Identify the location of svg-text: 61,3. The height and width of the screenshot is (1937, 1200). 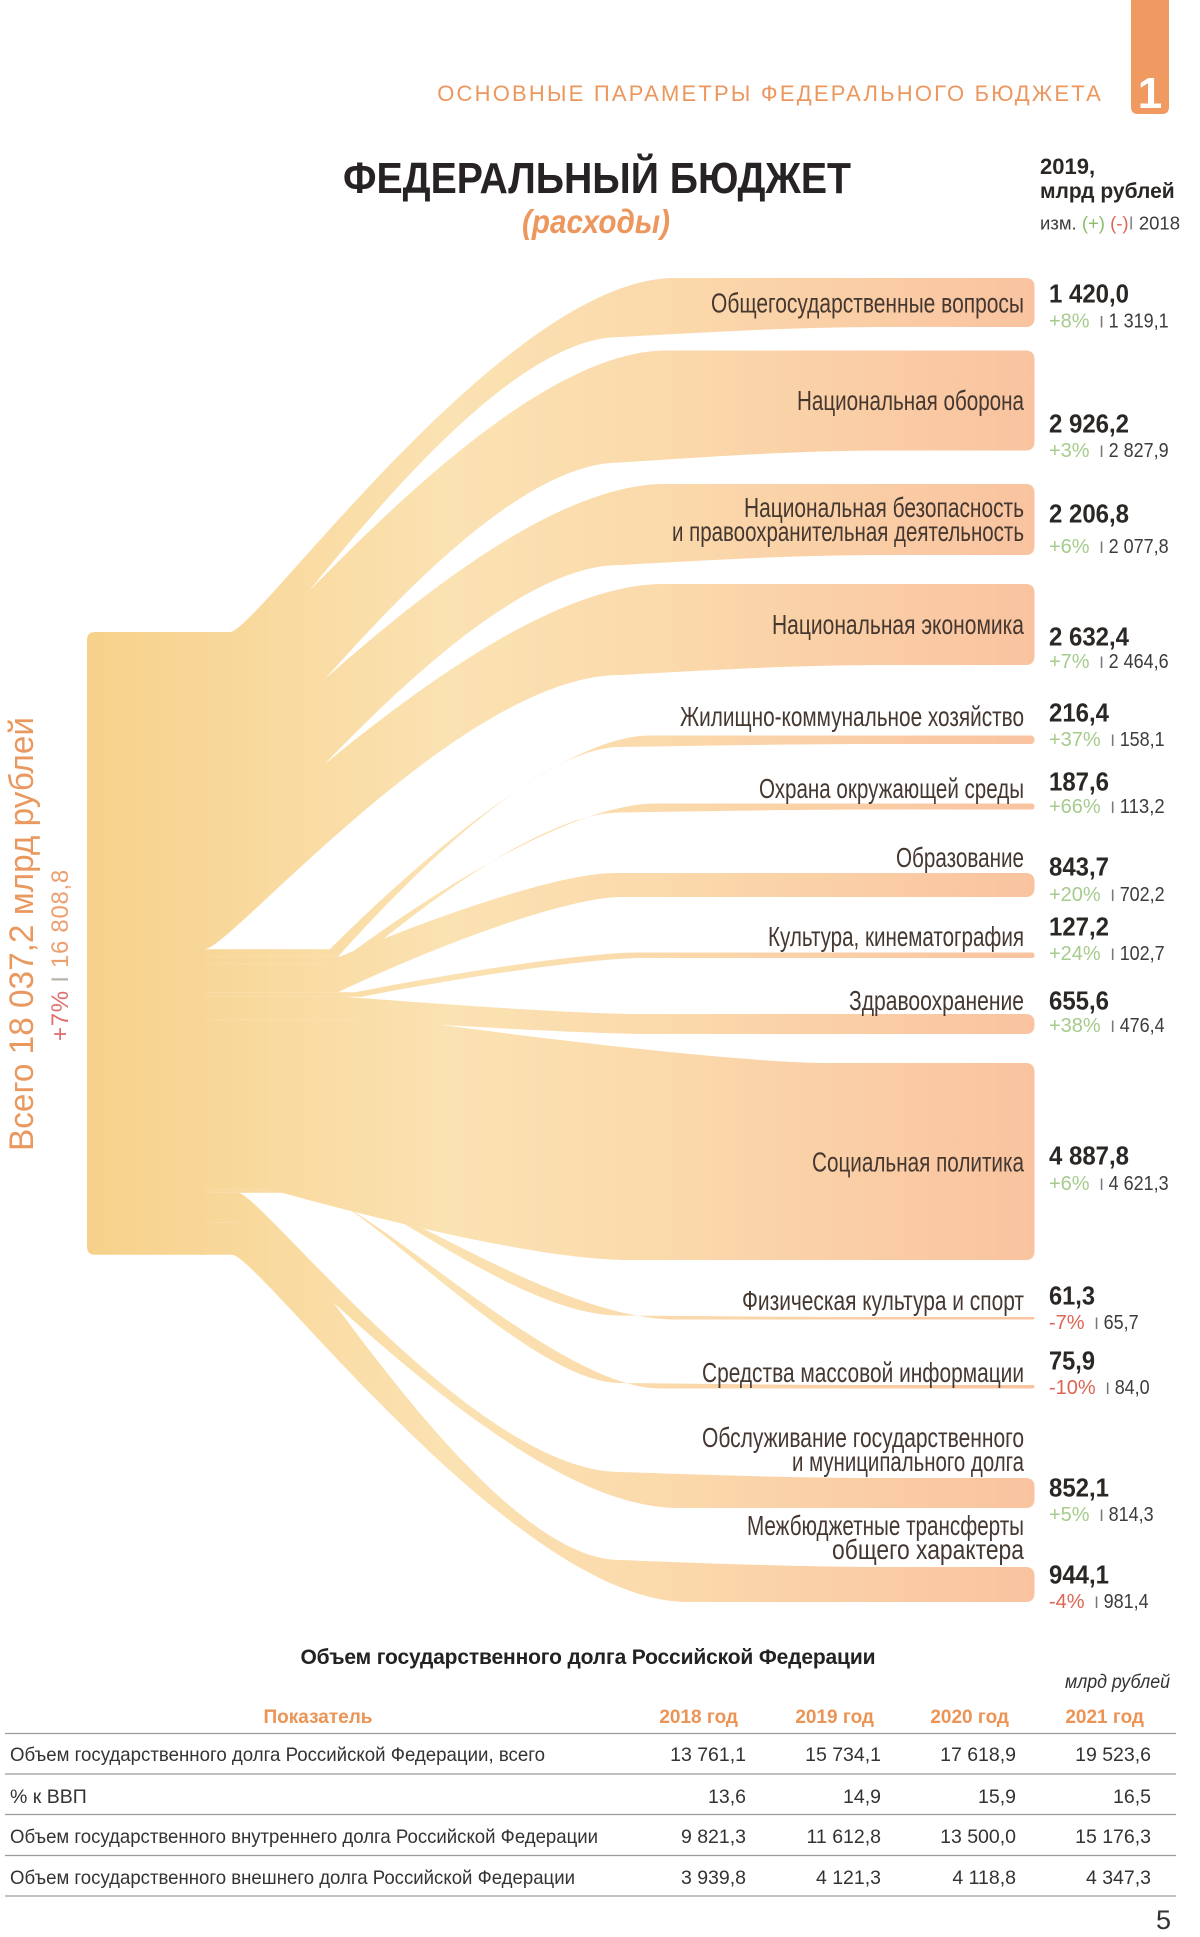
(1072, 1296).